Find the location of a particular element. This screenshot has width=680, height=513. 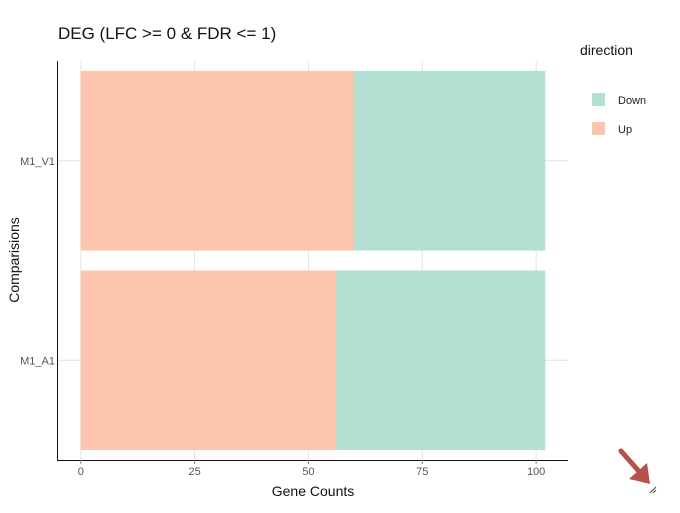

y-axis-title: Comparisions is located at coordinates (14, 260).